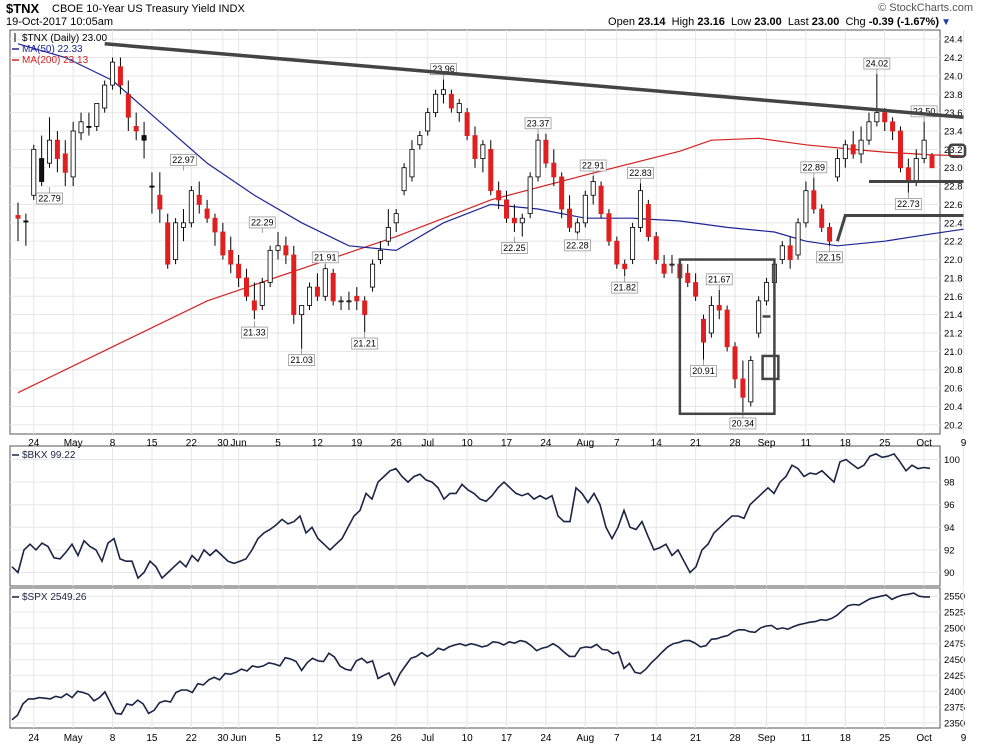 The image size is (981, 747). What do you see at coordinates (957, 150) in the screenshot?
I see `last-price-tag-box` at bounding box center [957, 150].